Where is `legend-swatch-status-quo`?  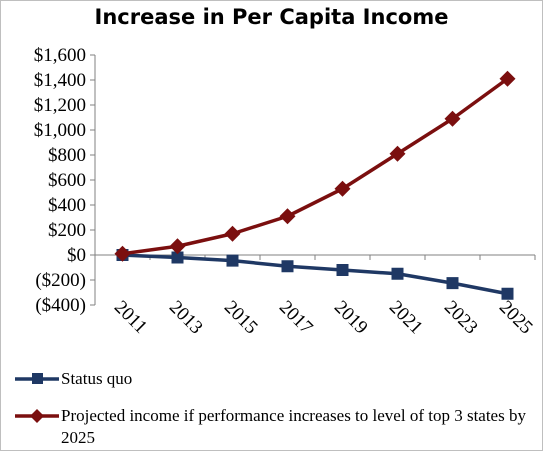
legend-swatch-status-quo is located at coordinates (37, 378).